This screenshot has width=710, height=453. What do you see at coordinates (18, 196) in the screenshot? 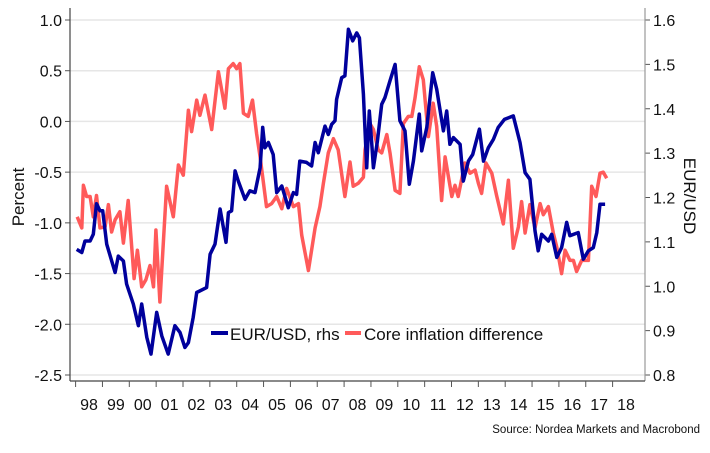
I see `y-axis-label-left: Percent` at bounding box center [18, 196].